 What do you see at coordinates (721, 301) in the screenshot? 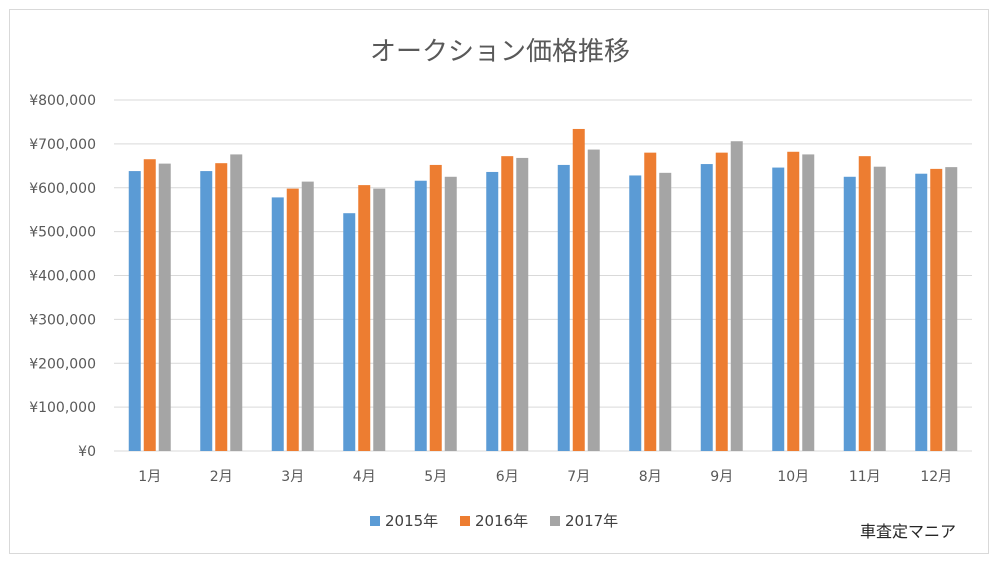
I see `bar-2016年-9月` at bounding box center [721, 301].